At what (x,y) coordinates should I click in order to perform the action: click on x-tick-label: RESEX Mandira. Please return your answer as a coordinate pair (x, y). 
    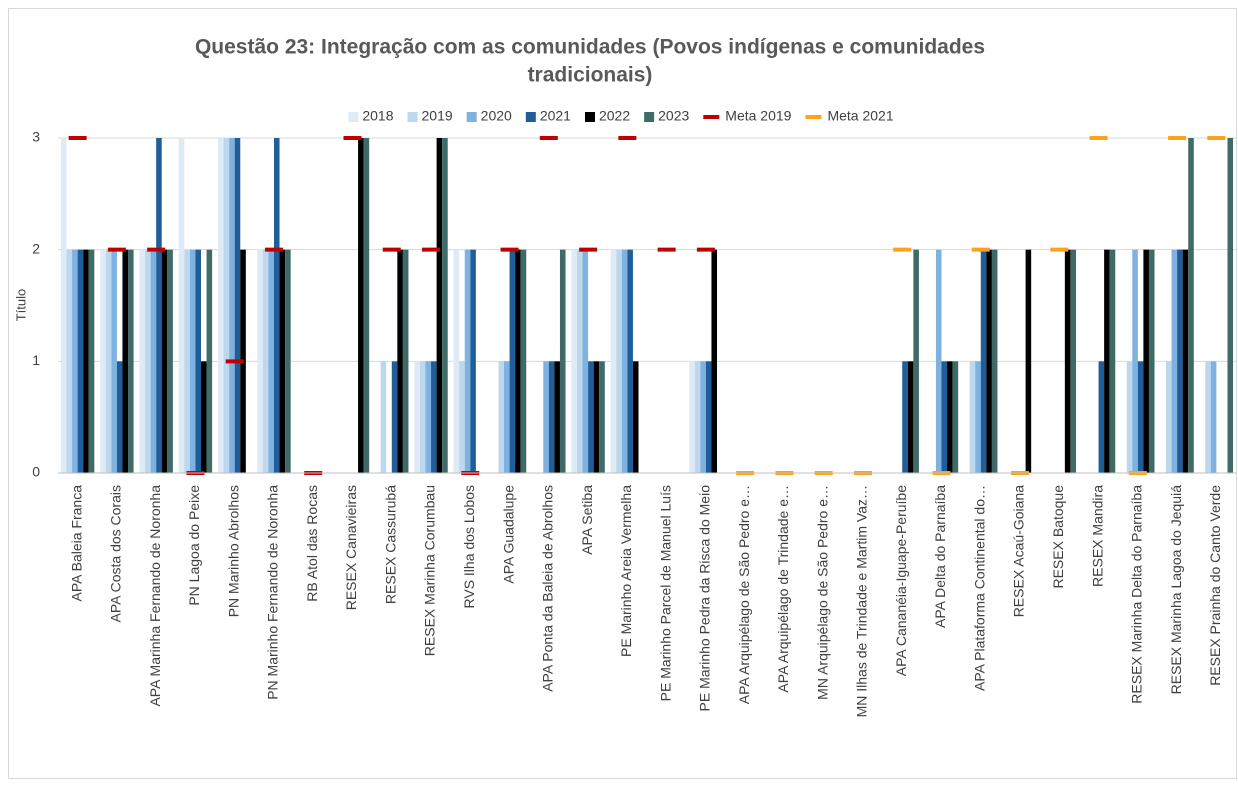
    Looking at the image, I should click on (1097, 536).